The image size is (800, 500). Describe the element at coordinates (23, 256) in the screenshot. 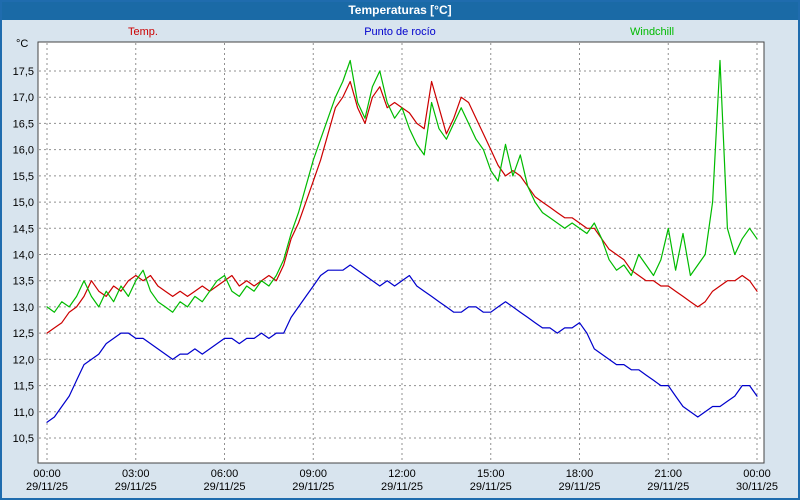

I see `svg-text: 14,0` at that location.